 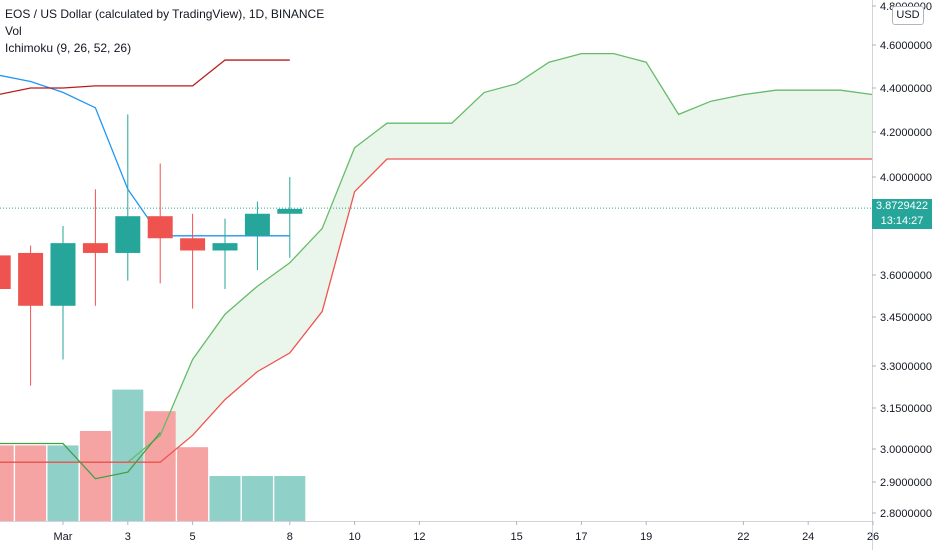 I want to click on last-price-label: 3.8729422, so click(x=902, y=206).